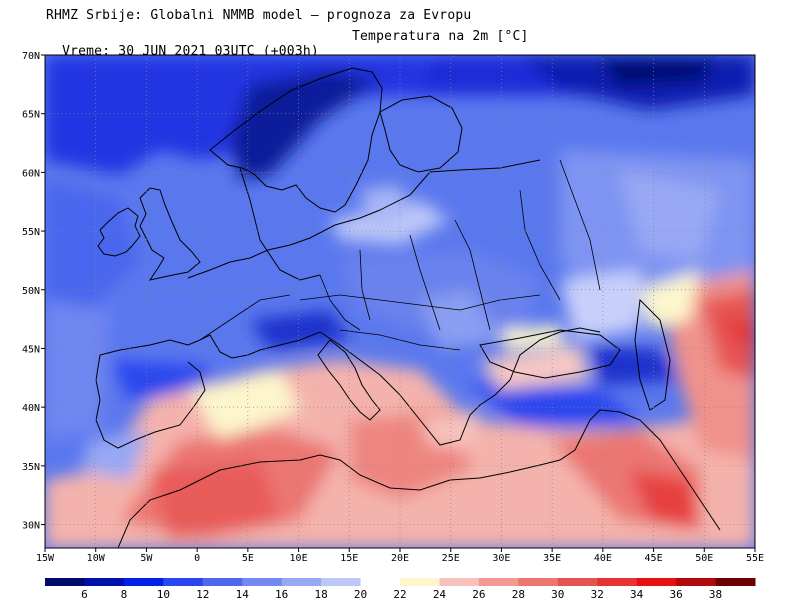 The height and width of the screenshot is (600, 800). I want to click on lon-tick-label: 5E, so click(248, 558).